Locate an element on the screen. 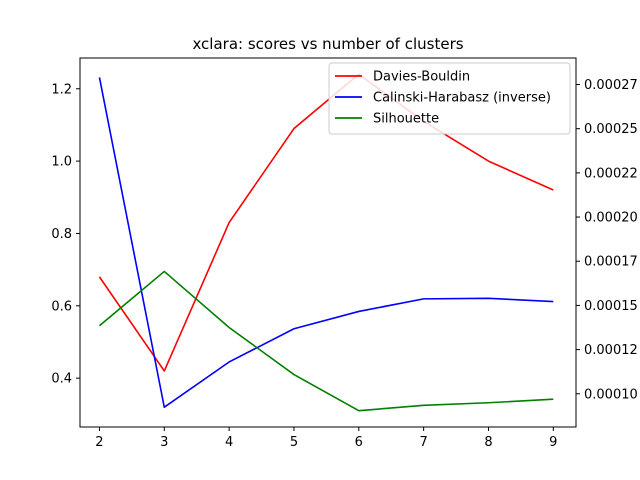 The height and width of the screenshot is (480, 640). legend-label: Calinski-Harabasz (inverse) is located at coordinates (462, 98).